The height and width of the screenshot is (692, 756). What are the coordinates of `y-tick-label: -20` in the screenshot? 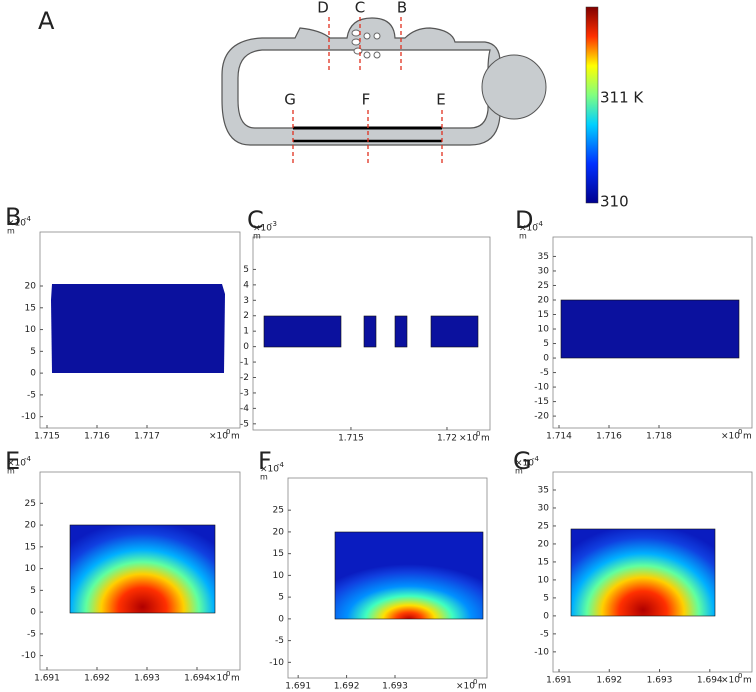 It's located at (541, 417).